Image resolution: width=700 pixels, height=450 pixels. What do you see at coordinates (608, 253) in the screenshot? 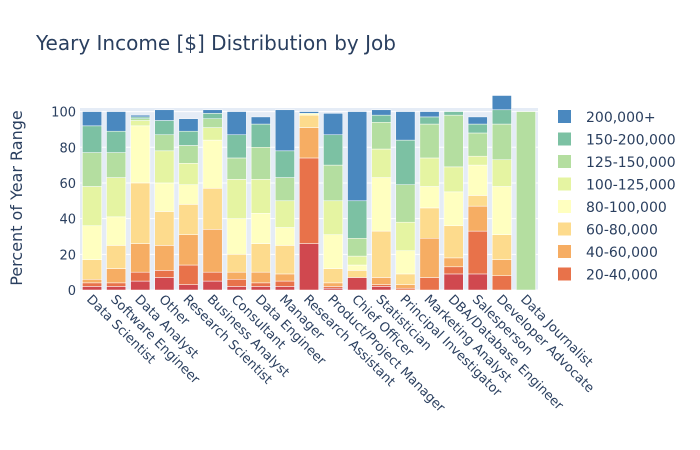
I see `legend-item: 40-60,000` at bounding box center [608, 253].